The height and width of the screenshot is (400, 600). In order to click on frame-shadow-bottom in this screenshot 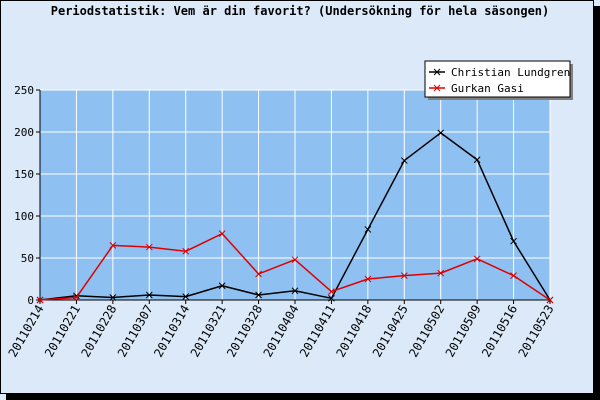, I will do `click(303, 397)`.